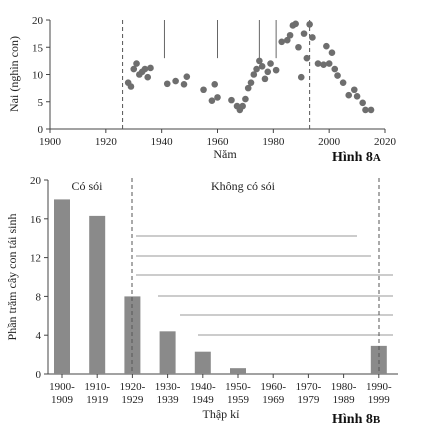 This screenshot has width=431, height=439. Describe the element at coordinates (376, 158) in the screenshot. I see `caption-suffix: A` at that location.